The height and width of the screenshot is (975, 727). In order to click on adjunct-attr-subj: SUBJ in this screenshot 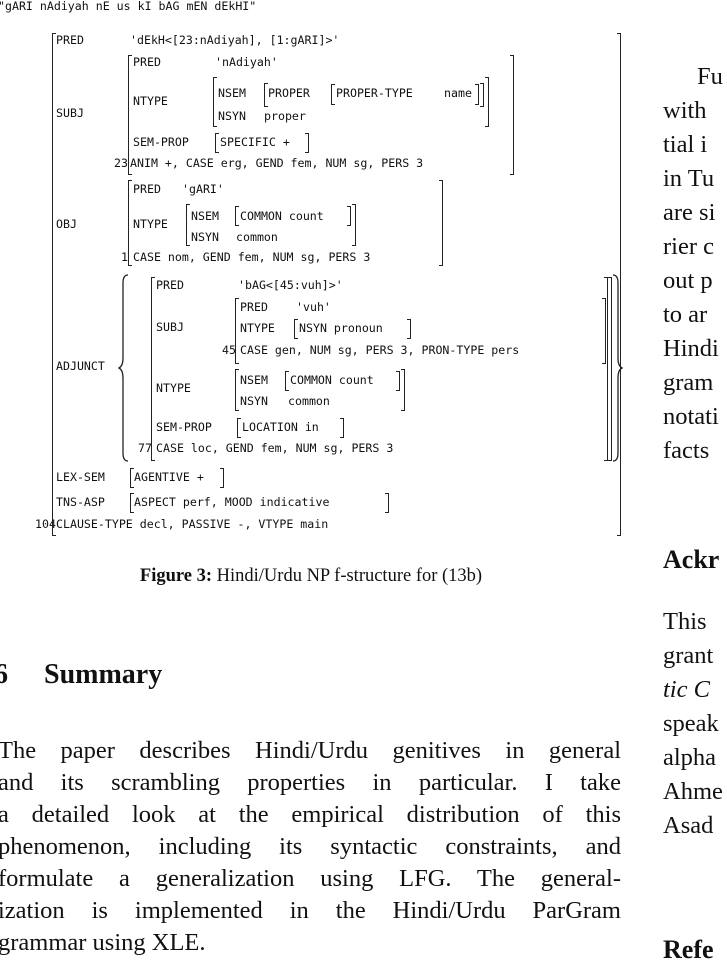, I will do `click(170, 327)`.